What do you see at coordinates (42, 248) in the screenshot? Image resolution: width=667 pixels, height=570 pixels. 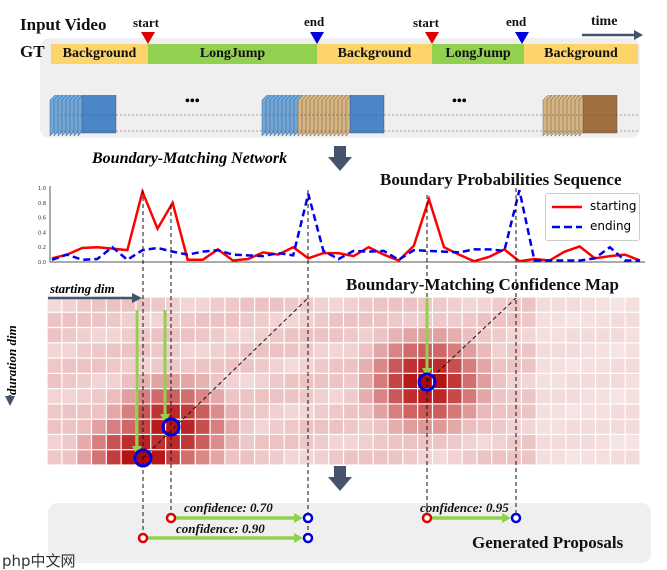 I see `y-tick-label: 0.2` at bounding box center [42, 248].